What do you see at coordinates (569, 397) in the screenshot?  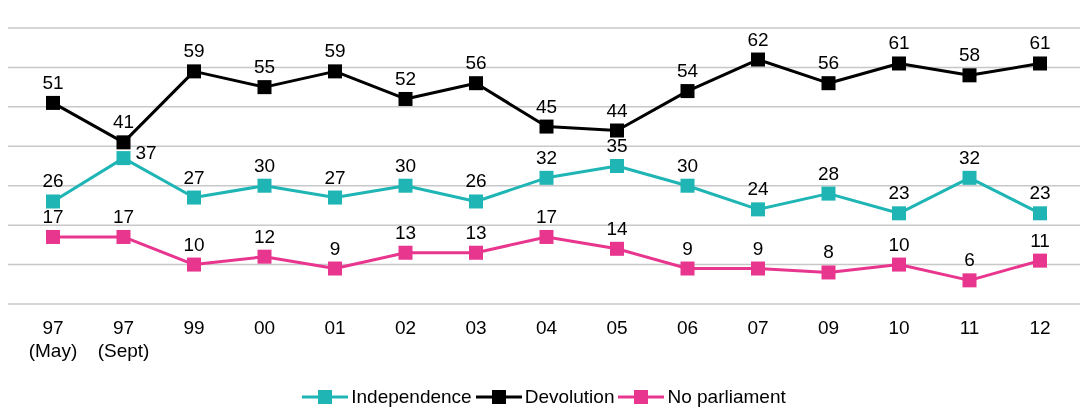 I see `legend-label: Devolution` at bounding box center [569, 397].